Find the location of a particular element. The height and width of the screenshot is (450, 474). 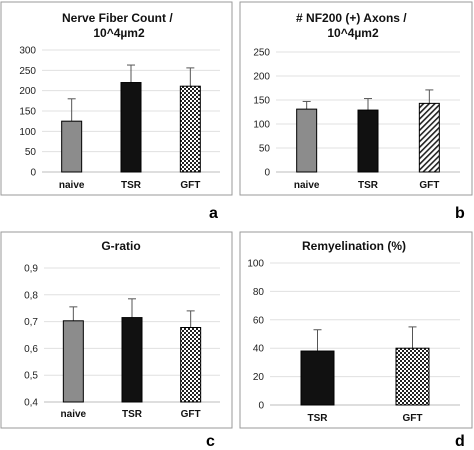

c-category-label: TSR is located at coordinates (132, 414).